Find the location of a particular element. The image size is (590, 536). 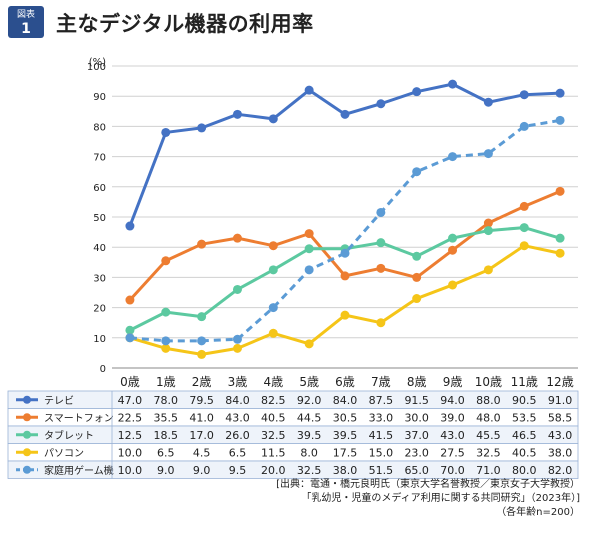

data-label: 17.0 is located at coordinates (201, 435).